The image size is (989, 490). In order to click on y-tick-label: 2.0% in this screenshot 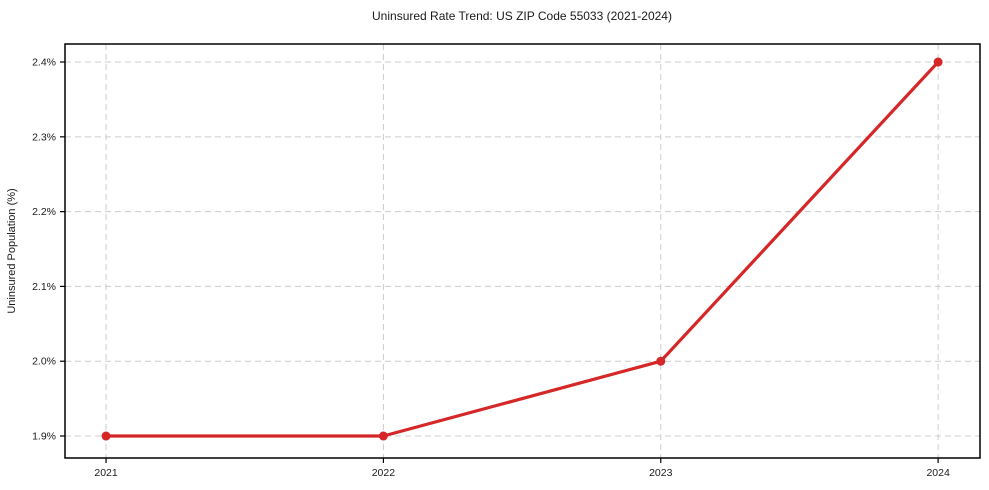, I will do `click(44, 362)`.